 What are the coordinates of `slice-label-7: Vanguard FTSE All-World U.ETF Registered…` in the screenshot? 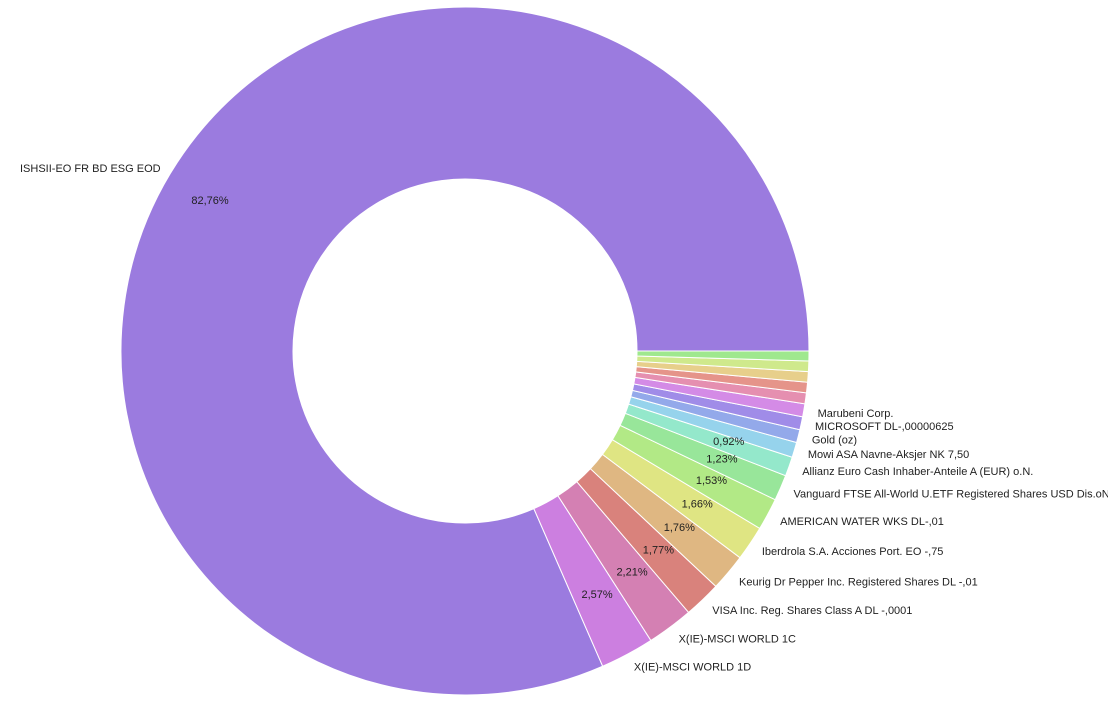 It's located at (950, 494).